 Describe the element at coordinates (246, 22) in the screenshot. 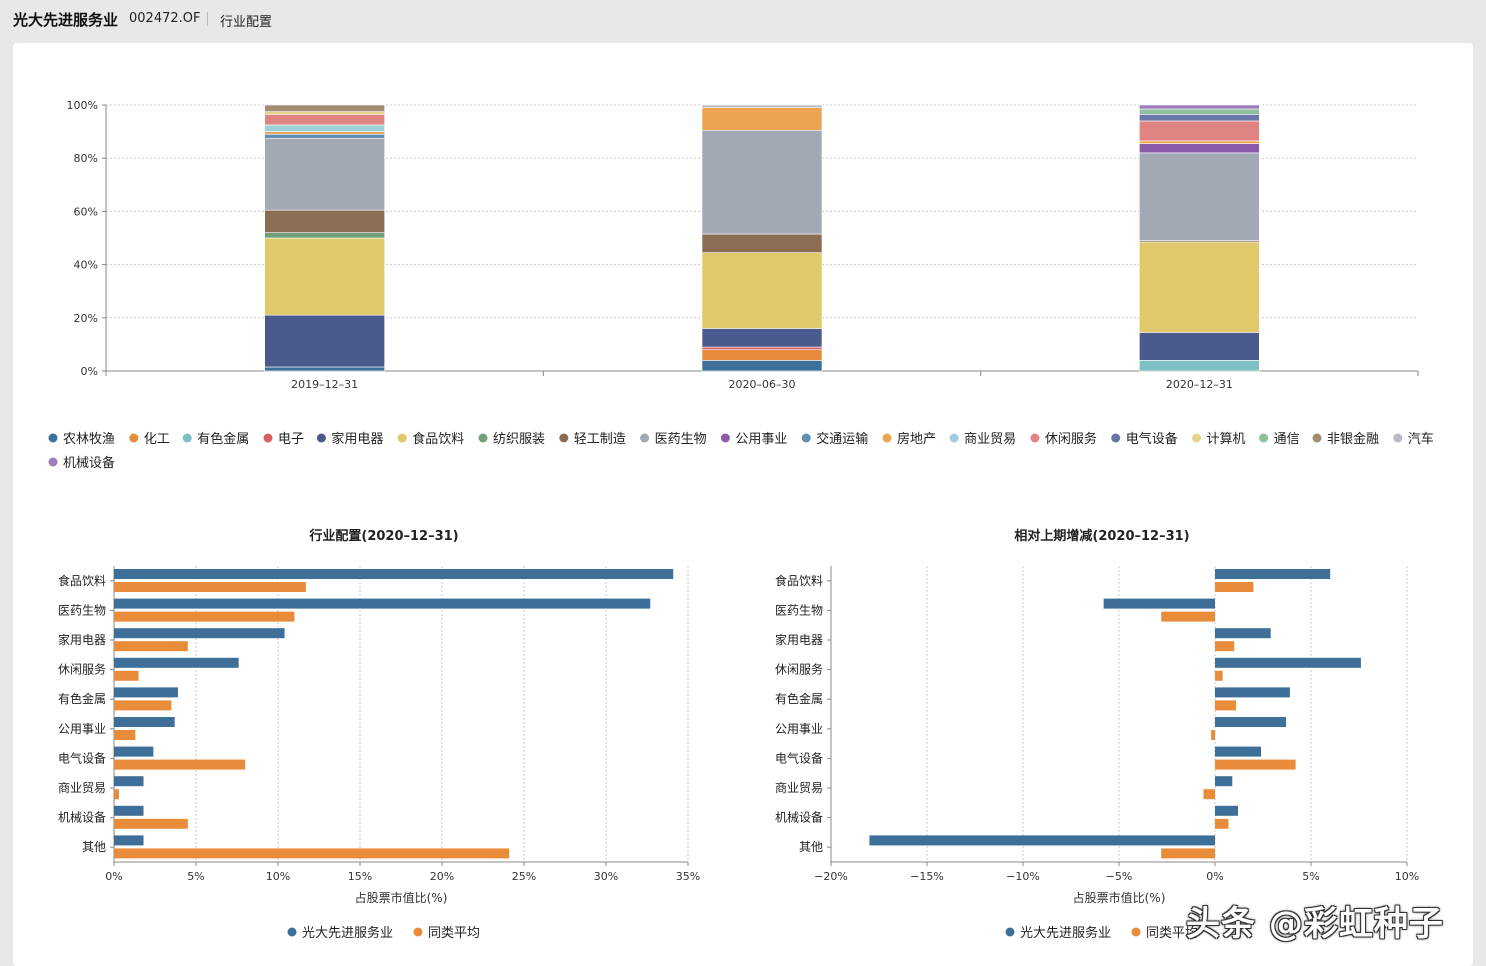

I see `section-title: 行业配置` at that location.